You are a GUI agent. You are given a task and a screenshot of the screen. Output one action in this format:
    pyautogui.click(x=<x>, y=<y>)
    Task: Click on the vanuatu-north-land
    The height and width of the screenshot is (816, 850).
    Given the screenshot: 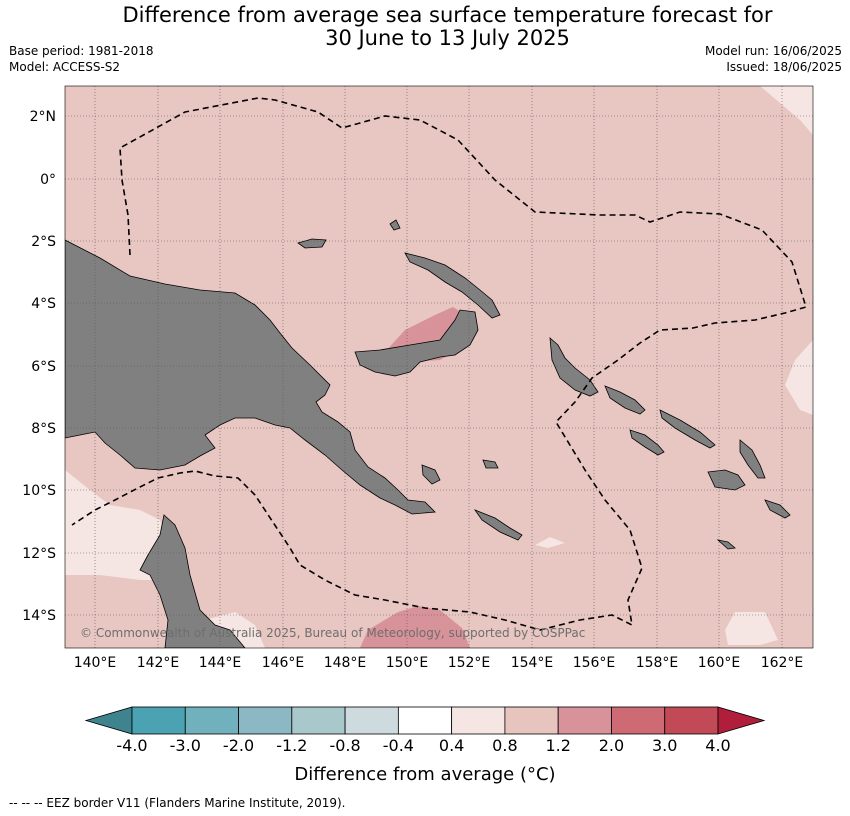 What is the action you would take?
    pyautogui.click(x=752, y=459)
    